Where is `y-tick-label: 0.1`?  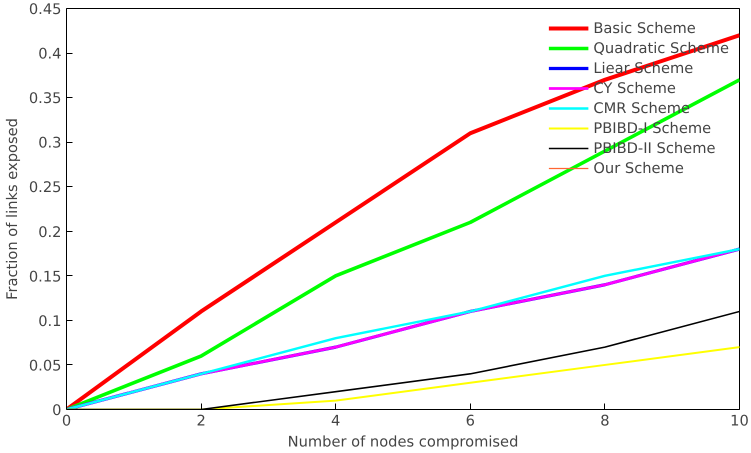
y-tick-label: 0.1 is located at coordinates (50, 321).